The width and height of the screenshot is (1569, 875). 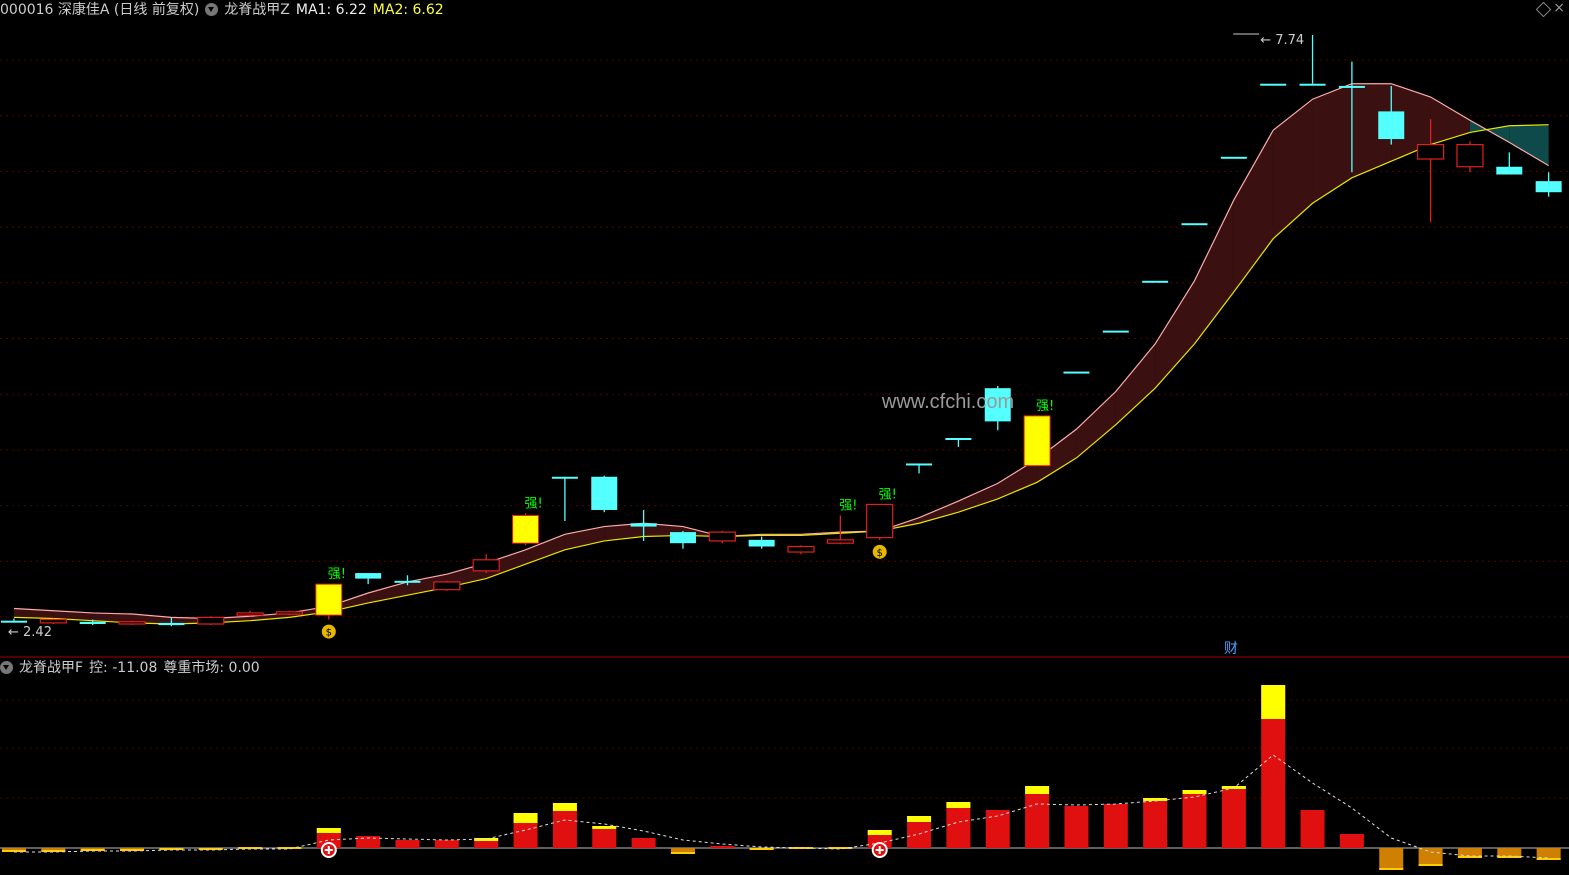 I want to click on money-bag-symbol: $, so click(x=329, y=633).